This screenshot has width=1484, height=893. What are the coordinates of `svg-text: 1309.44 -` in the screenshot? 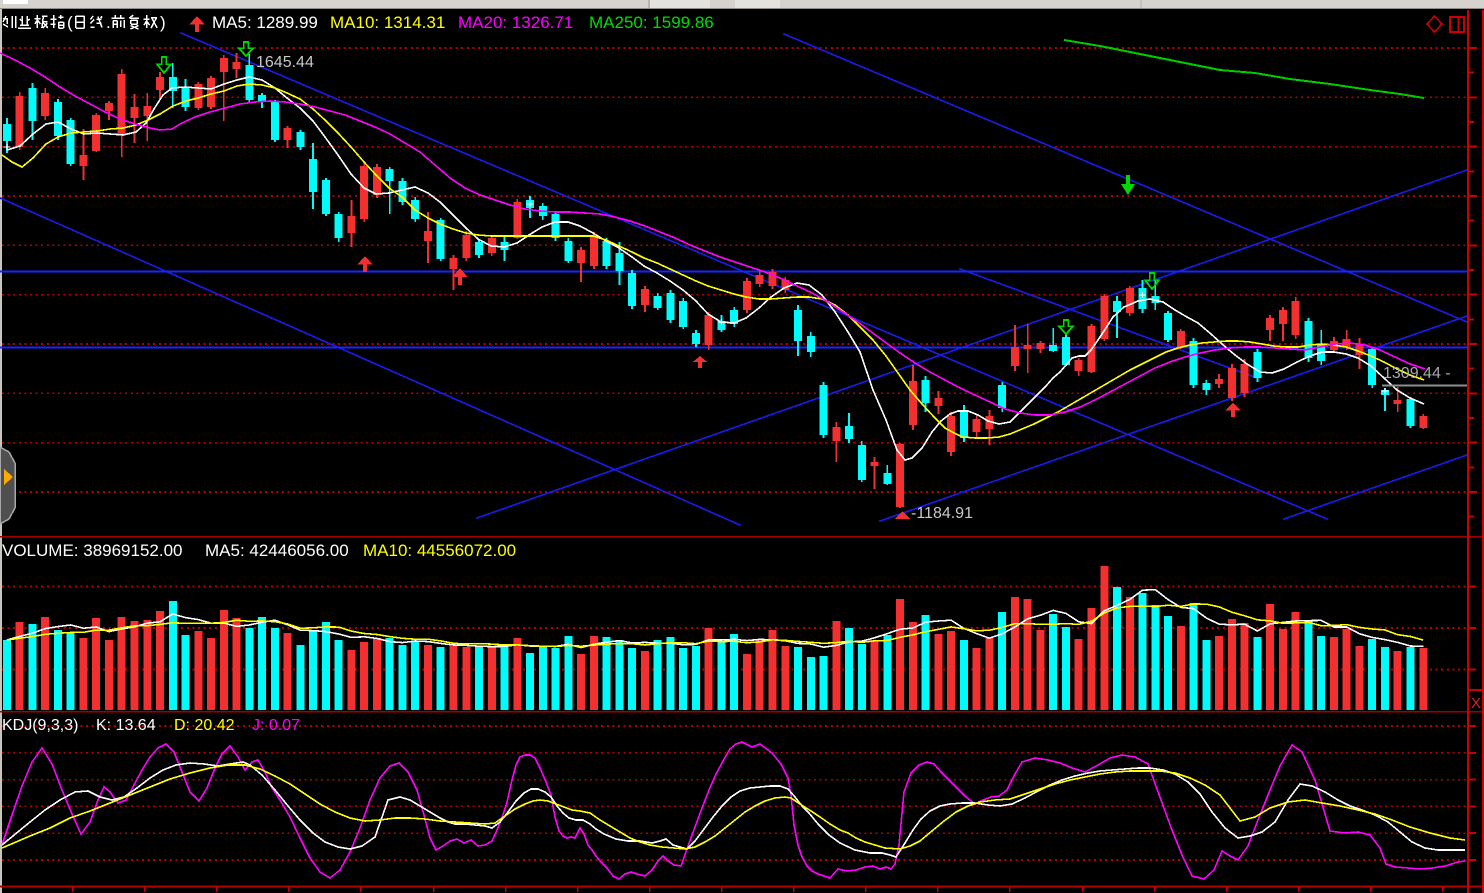 It's located at (1417, 373).